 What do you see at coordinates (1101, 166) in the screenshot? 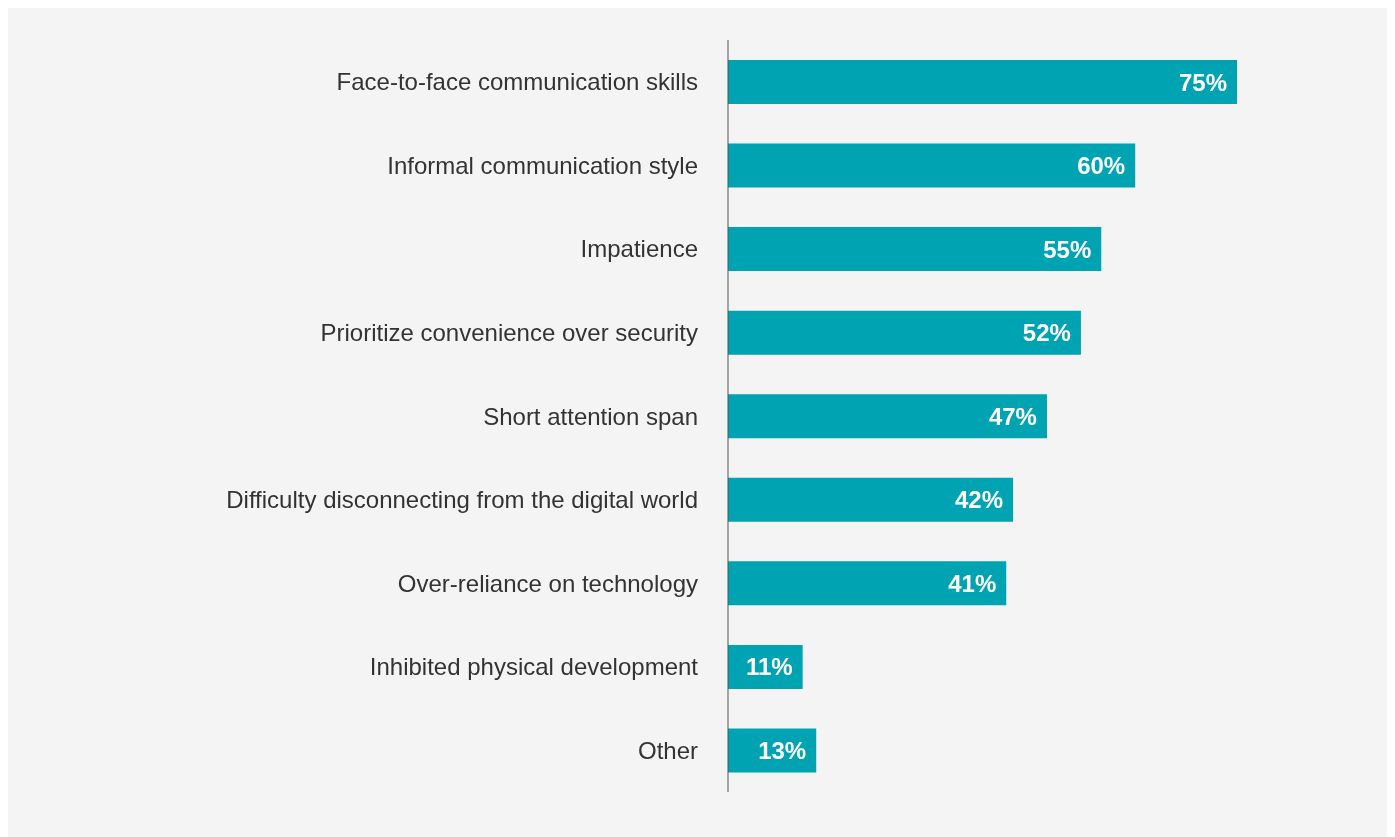
I see `data-label: 60%` at bounding box center [1101, 166].